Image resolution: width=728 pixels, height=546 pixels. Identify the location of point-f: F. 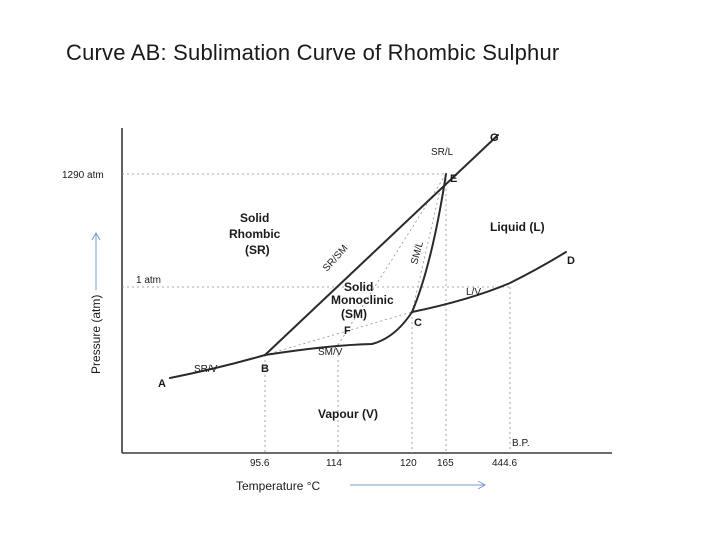
(347, 331).